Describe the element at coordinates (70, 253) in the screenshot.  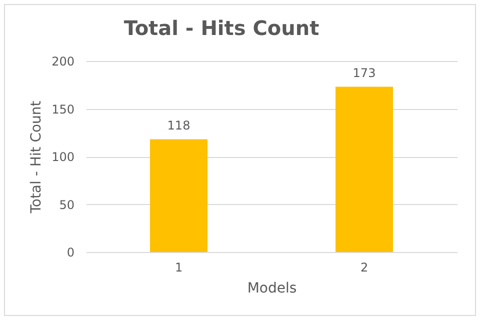
I see `y-tick-label: 0` at that location.